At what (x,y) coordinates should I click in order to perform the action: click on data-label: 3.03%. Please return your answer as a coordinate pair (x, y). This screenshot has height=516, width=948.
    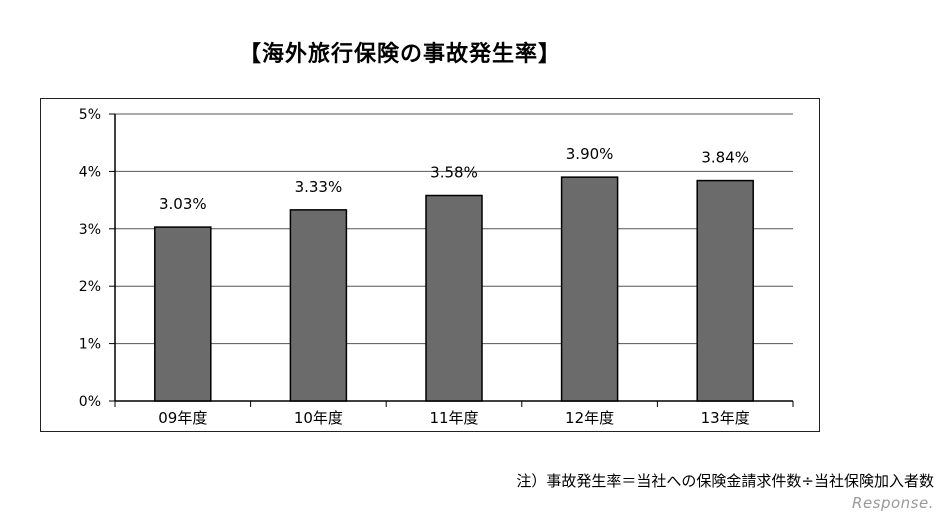
    Looking at the image, I should click on (183, 204).